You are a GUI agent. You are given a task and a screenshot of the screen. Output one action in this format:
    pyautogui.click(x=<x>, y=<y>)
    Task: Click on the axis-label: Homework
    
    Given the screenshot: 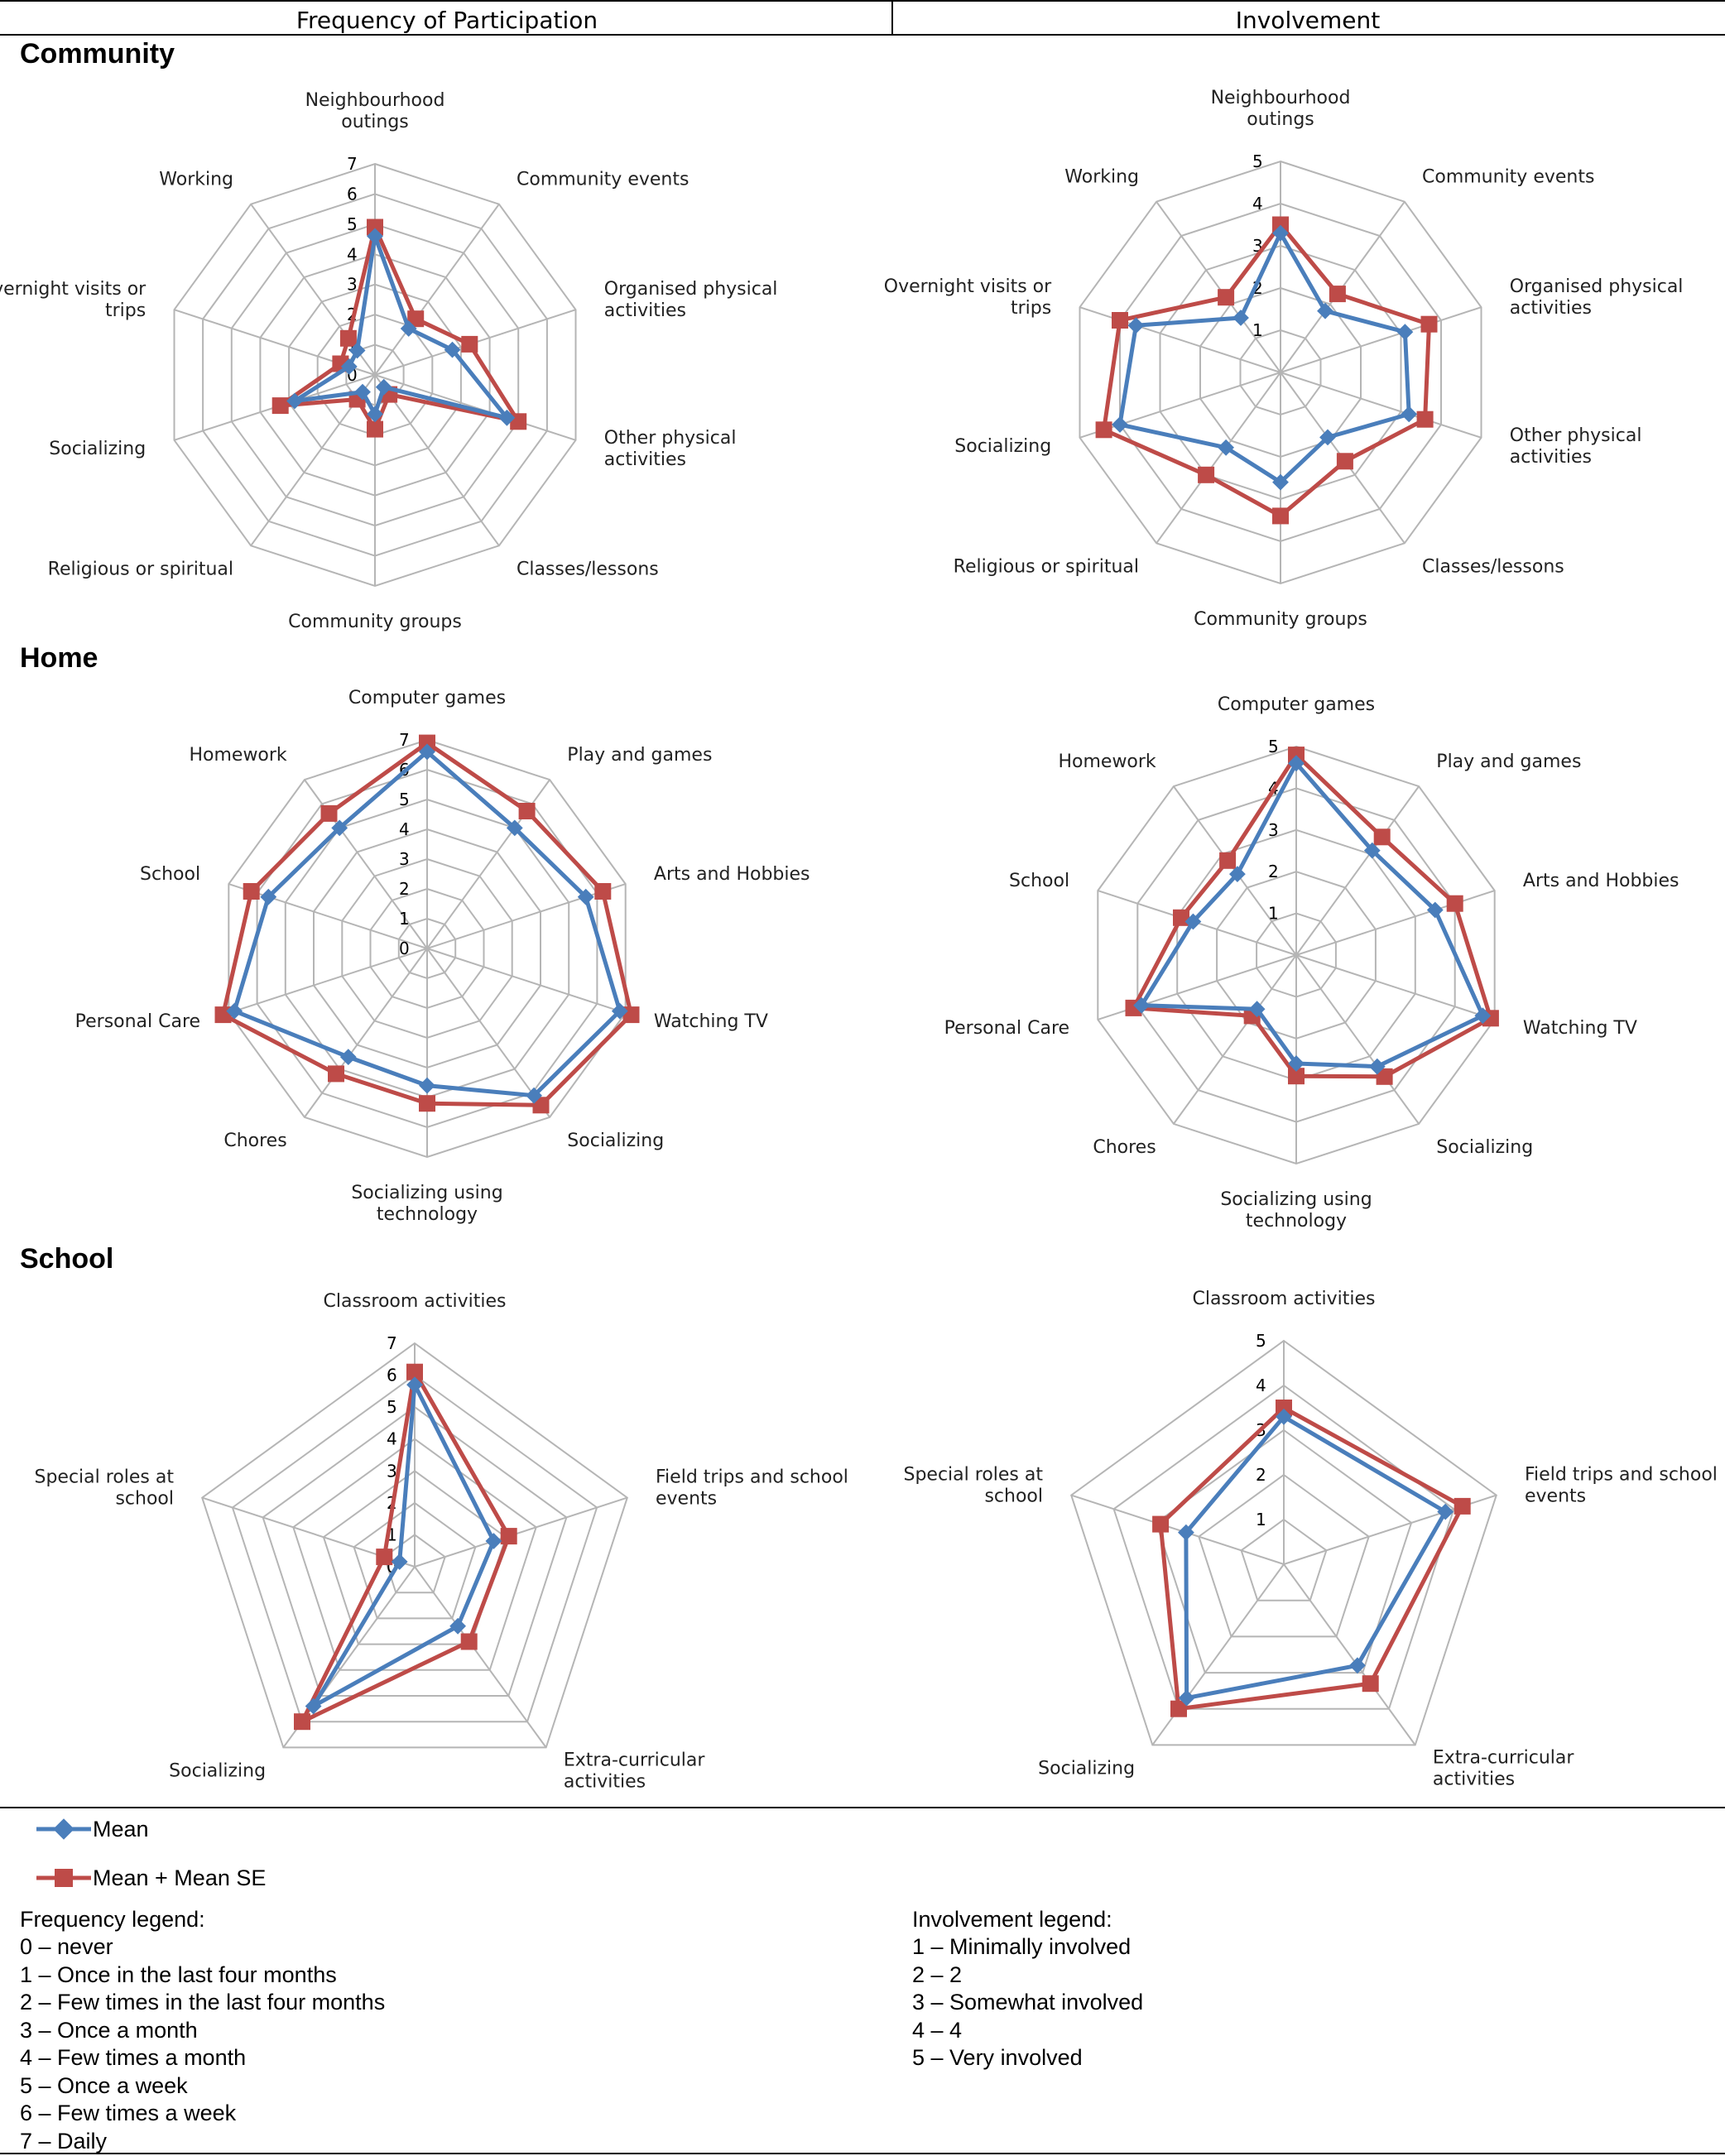 What is the action you would take?
    pyautogui.click(x=1107, y=761)
    